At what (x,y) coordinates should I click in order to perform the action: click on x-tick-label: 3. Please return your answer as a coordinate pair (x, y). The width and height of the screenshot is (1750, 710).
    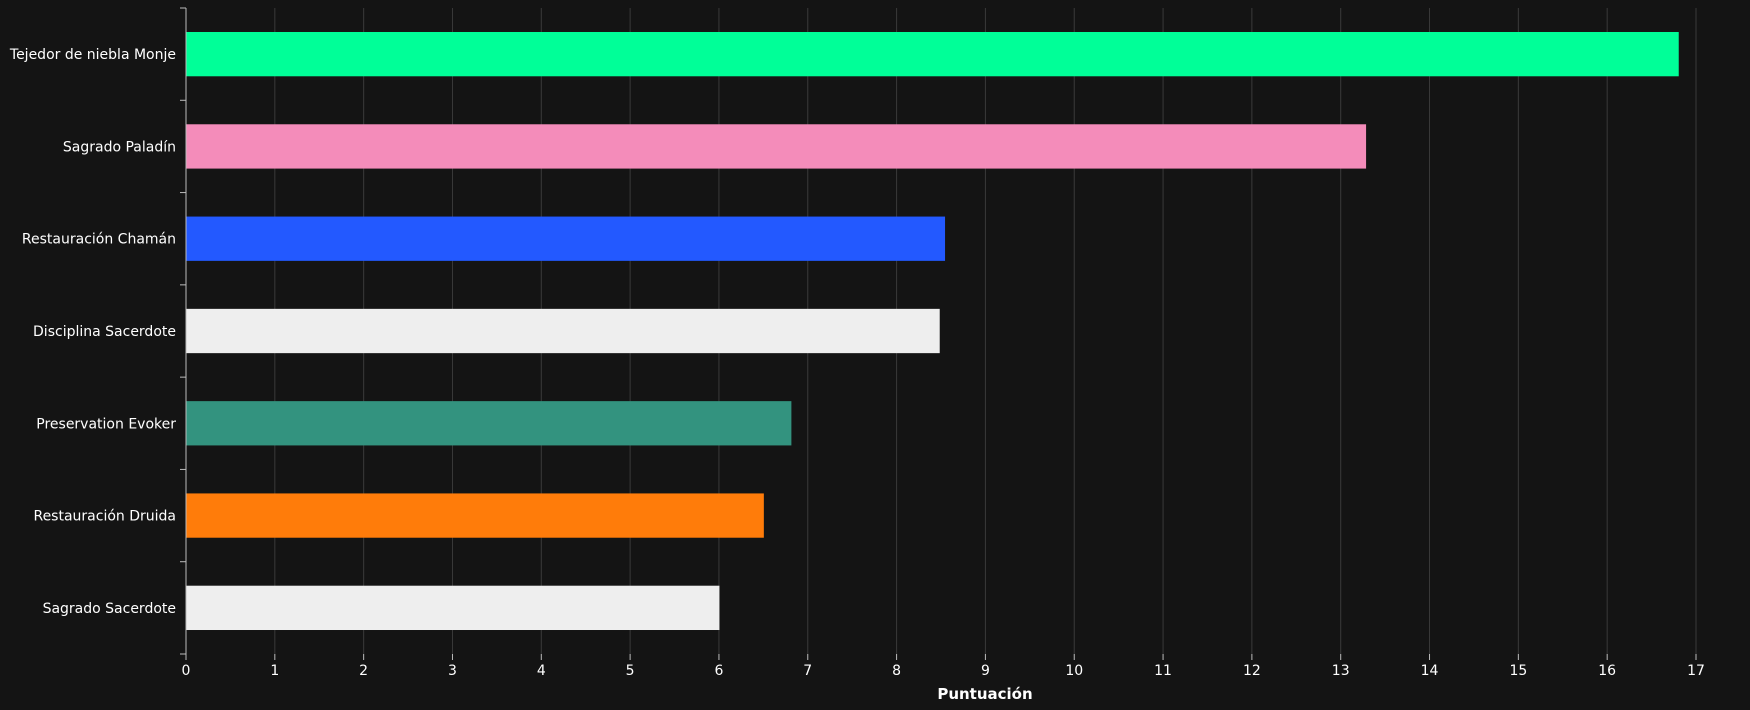
    Looking at the image, I should click on (452, 671).